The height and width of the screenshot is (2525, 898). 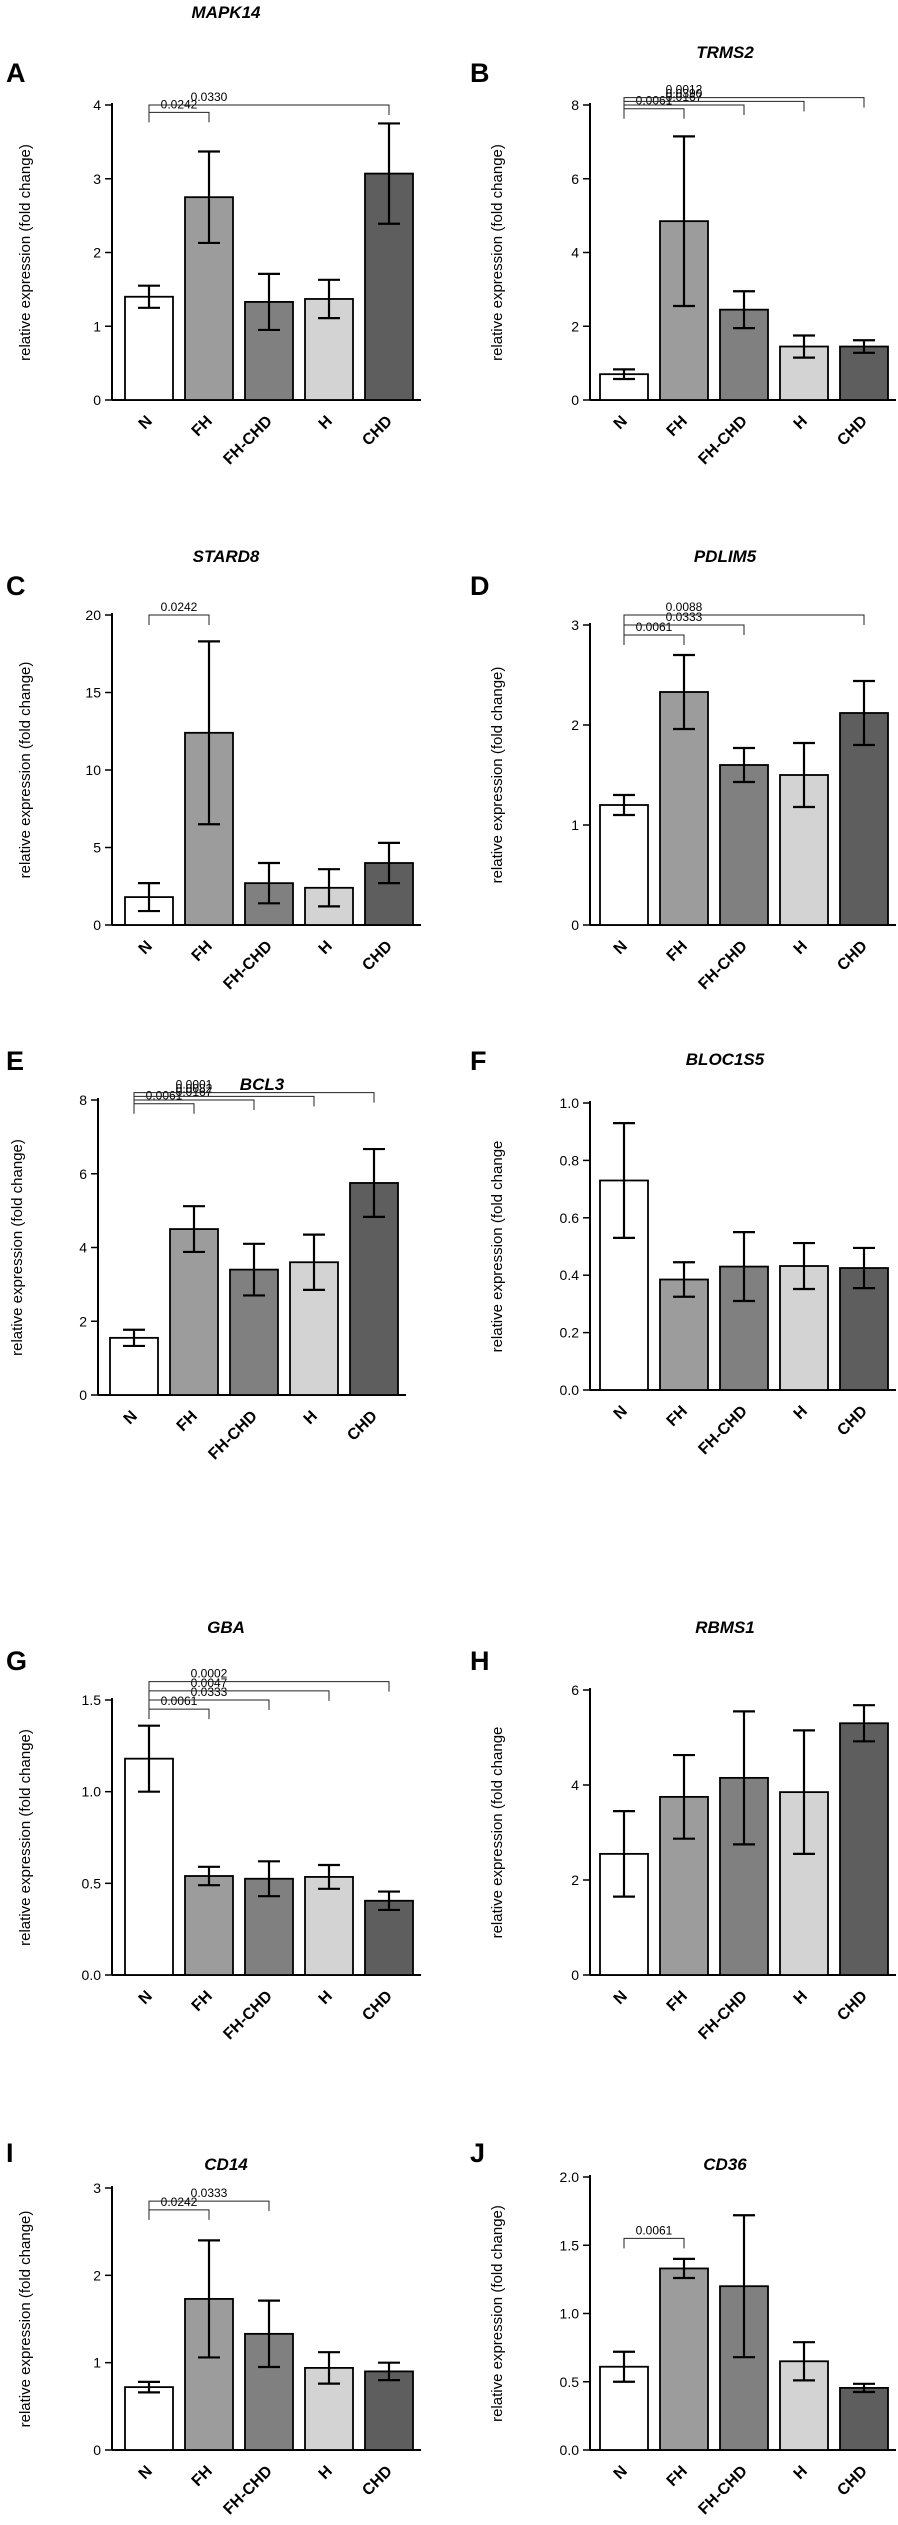 I want to click on panel-letter: E, so click(x=15, y=1061).